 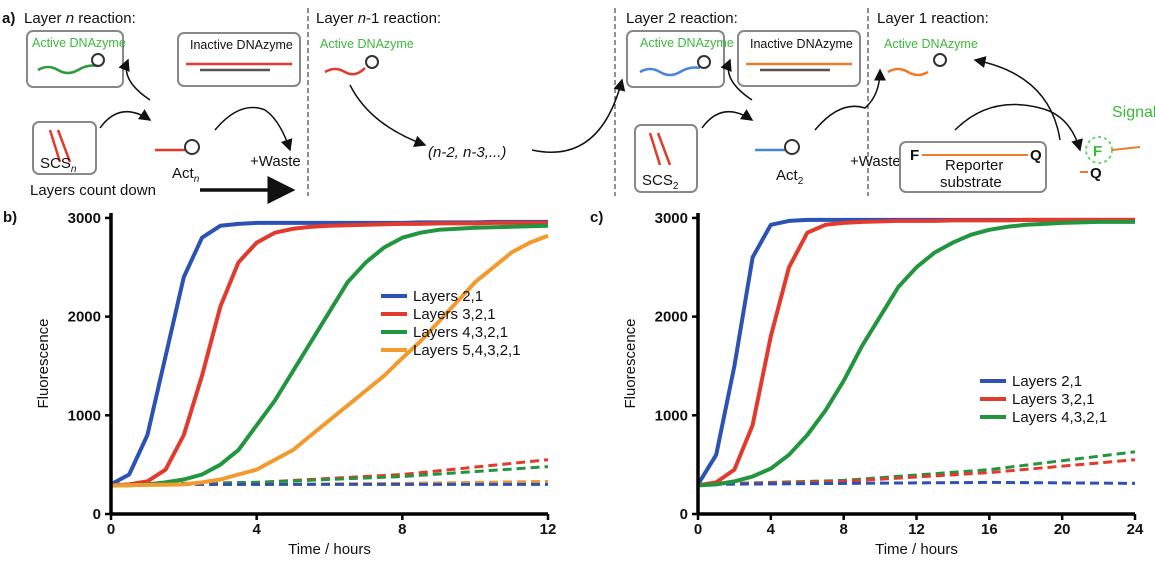 I want to click on panel-label: b), so click(x=10, y=217).